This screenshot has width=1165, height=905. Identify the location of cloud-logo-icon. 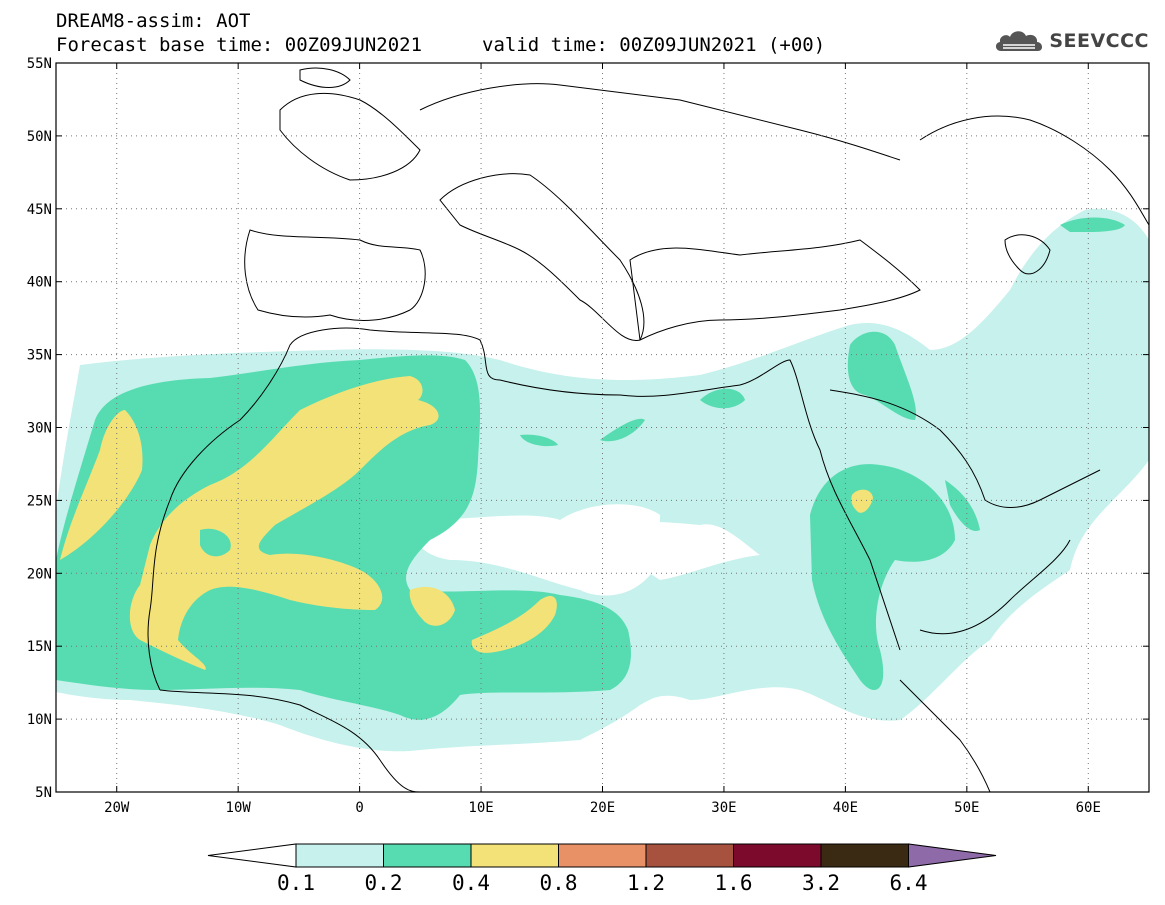
(1019, 41).